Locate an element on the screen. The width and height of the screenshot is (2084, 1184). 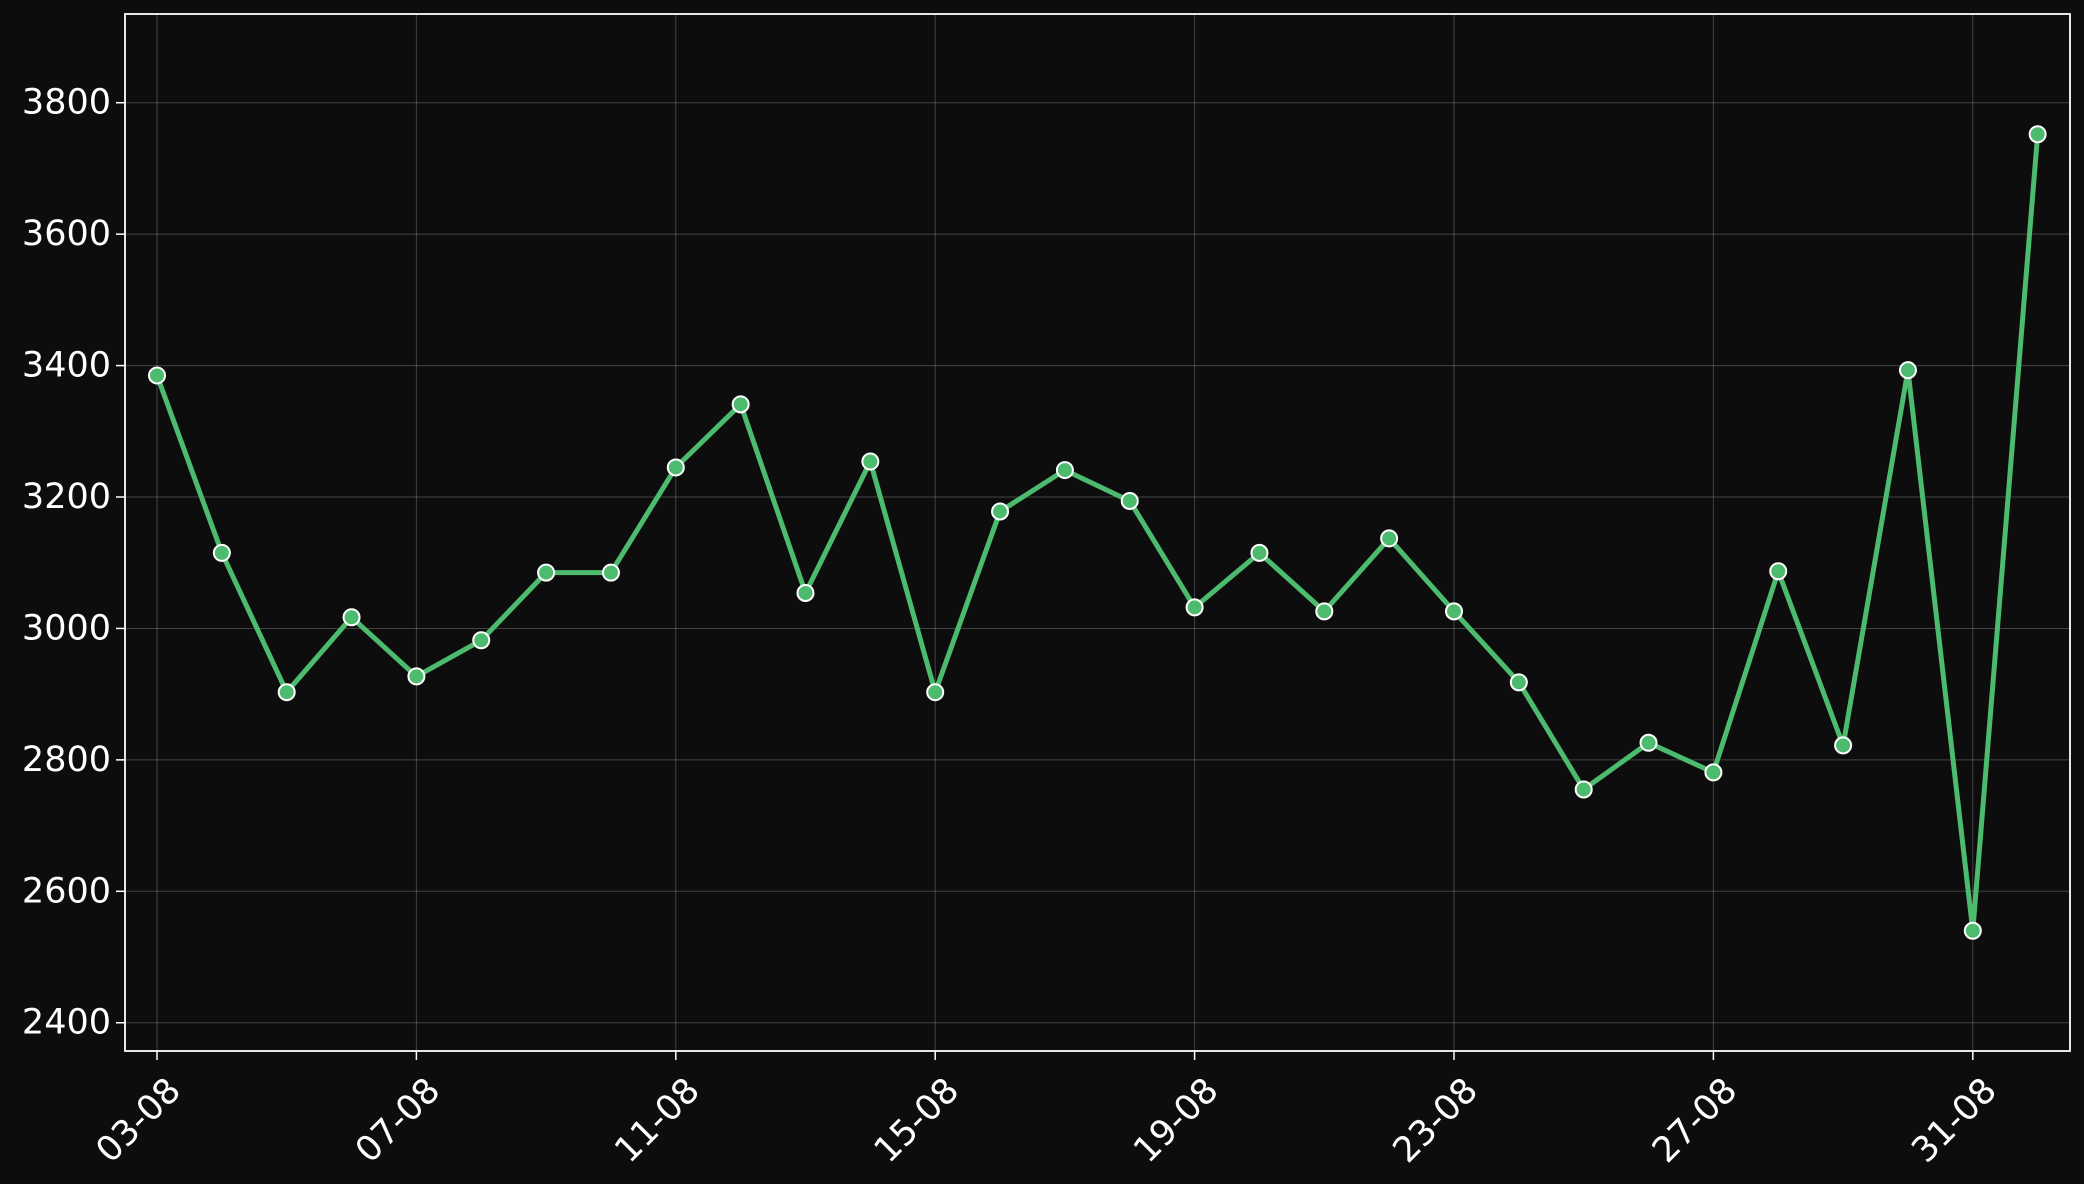
y-tick-label: 2800 is located at coordinates (66, 760).